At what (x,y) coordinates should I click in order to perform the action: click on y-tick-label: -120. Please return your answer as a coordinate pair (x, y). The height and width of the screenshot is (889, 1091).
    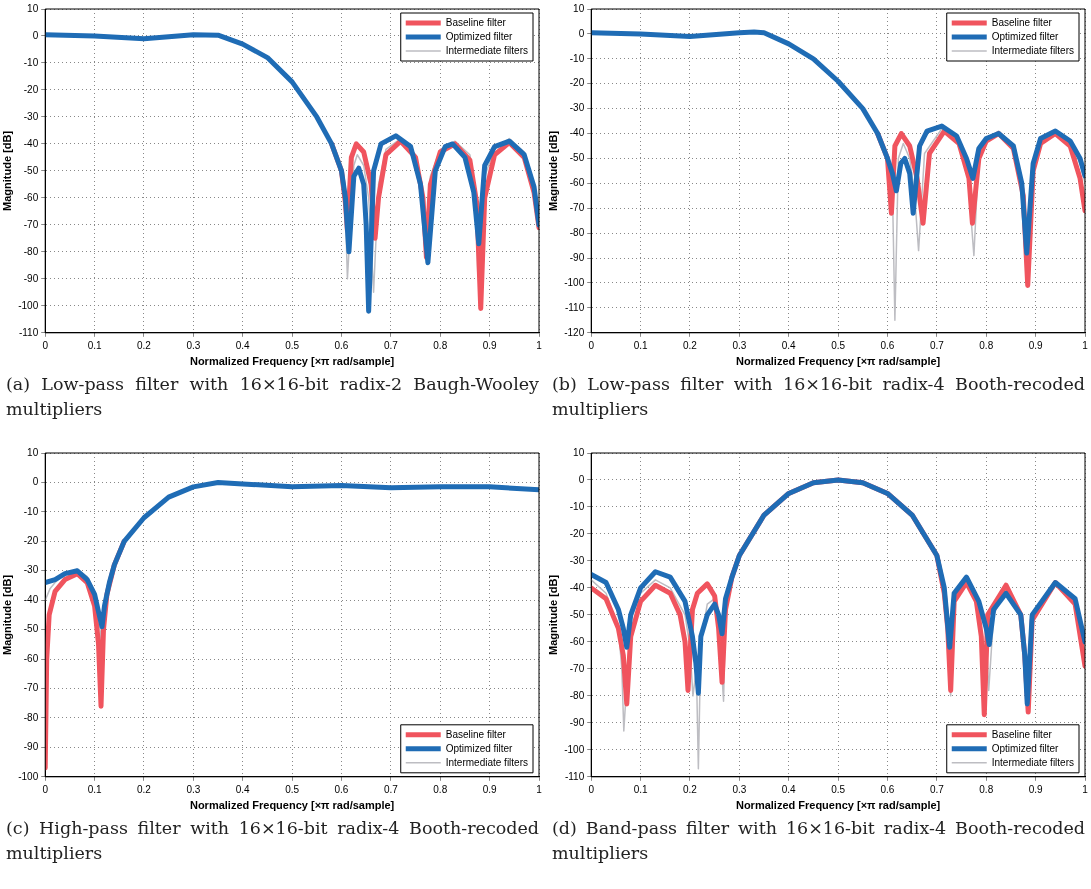
    Looking at the image, I should click on (574, 332).